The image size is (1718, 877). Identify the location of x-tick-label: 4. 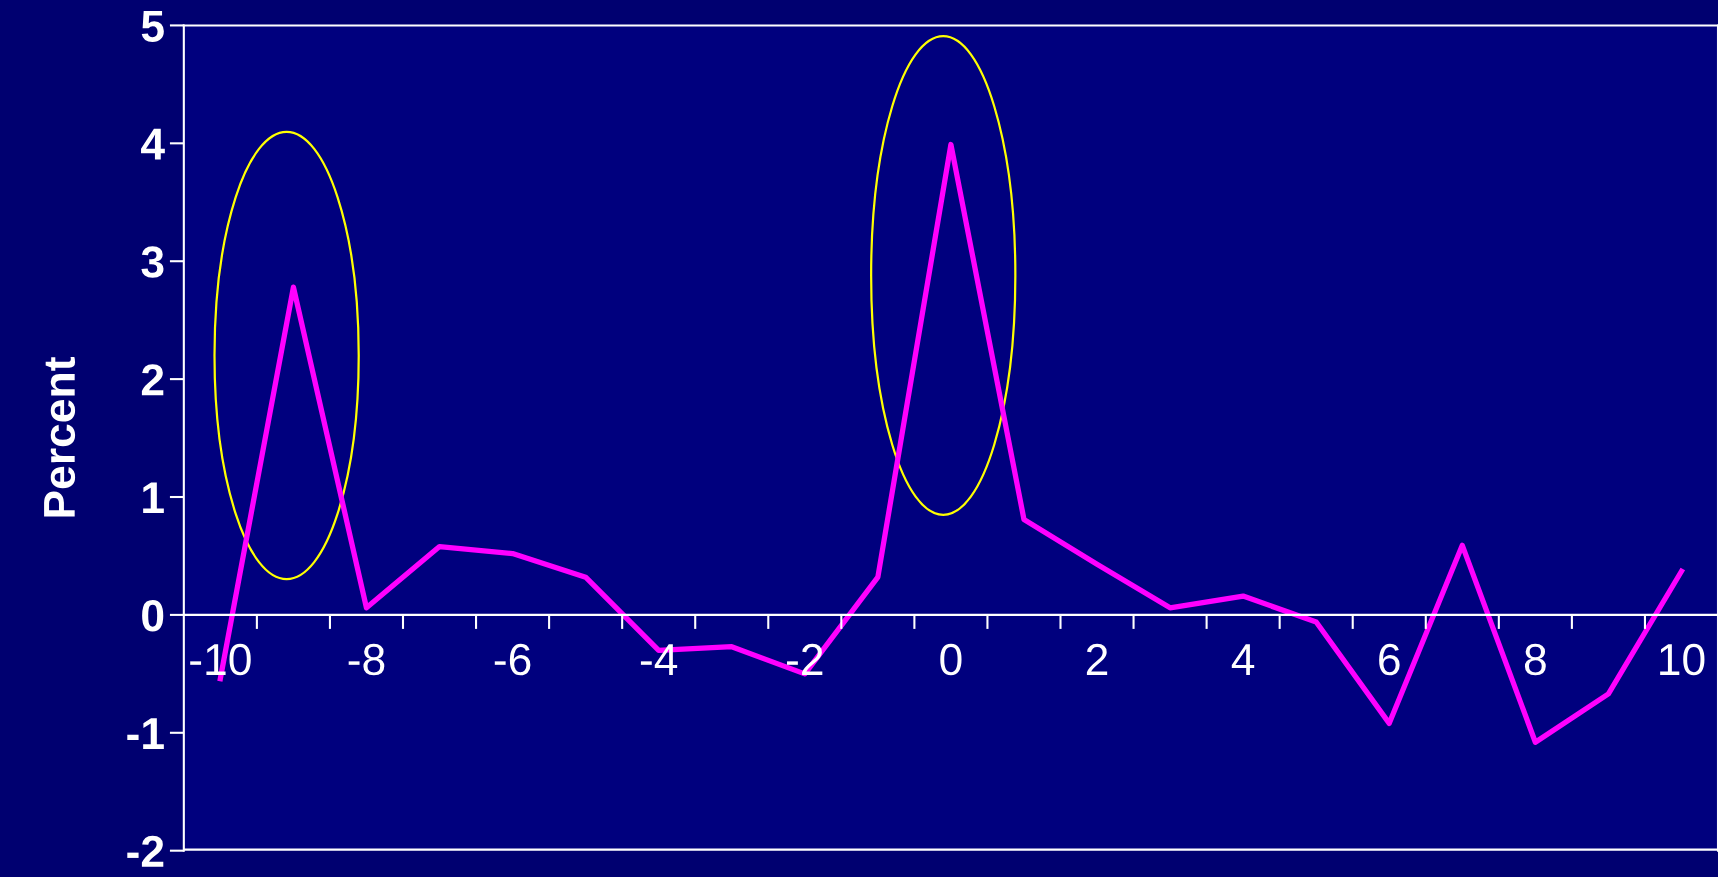
(1243, 659).